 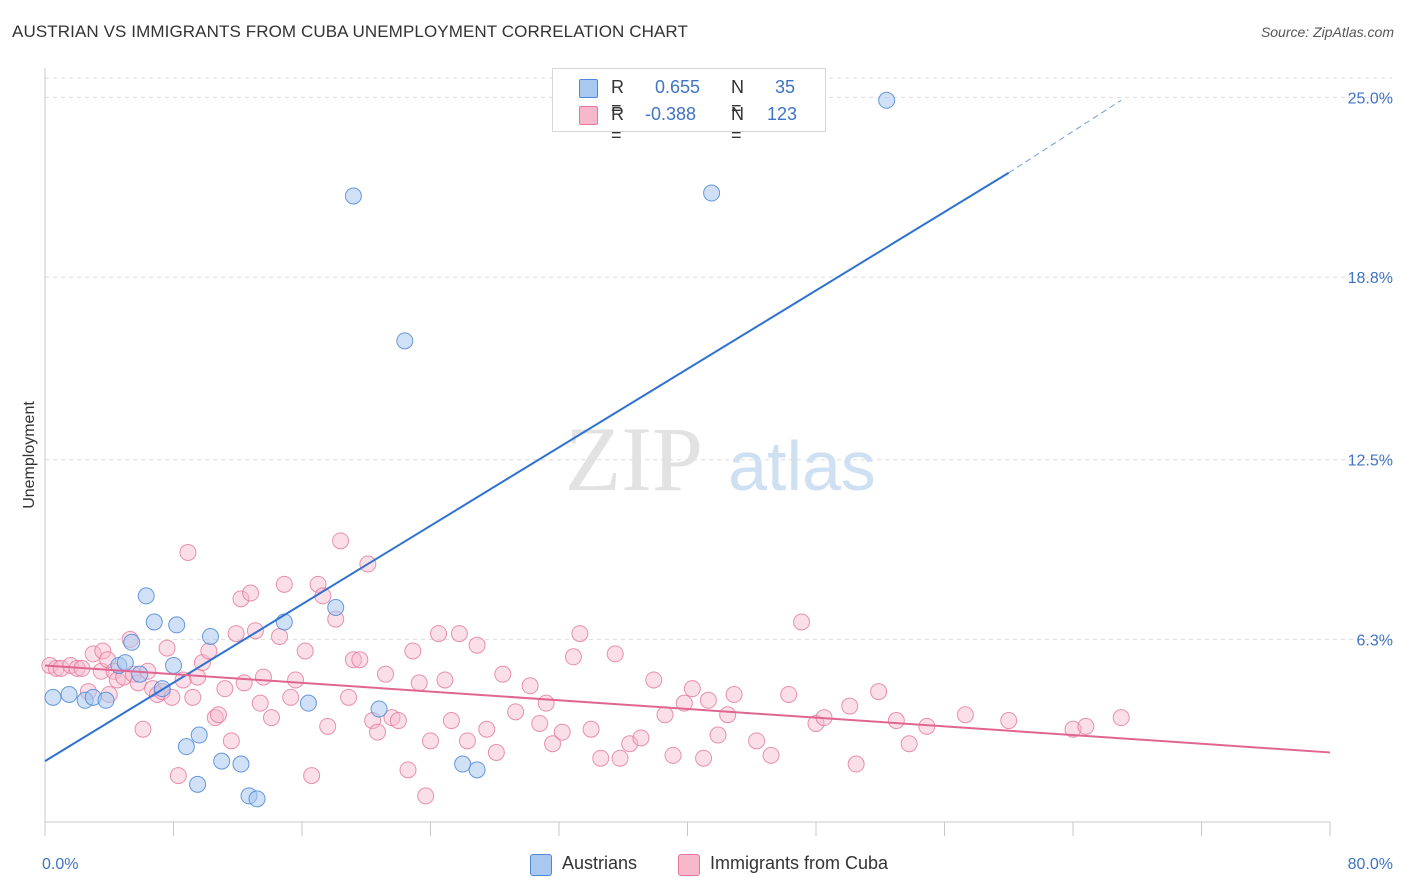 What do you see at coordinates (588, 88) in the screenshot?
I see `austrians-swatch` at bounding box center [588, 88].